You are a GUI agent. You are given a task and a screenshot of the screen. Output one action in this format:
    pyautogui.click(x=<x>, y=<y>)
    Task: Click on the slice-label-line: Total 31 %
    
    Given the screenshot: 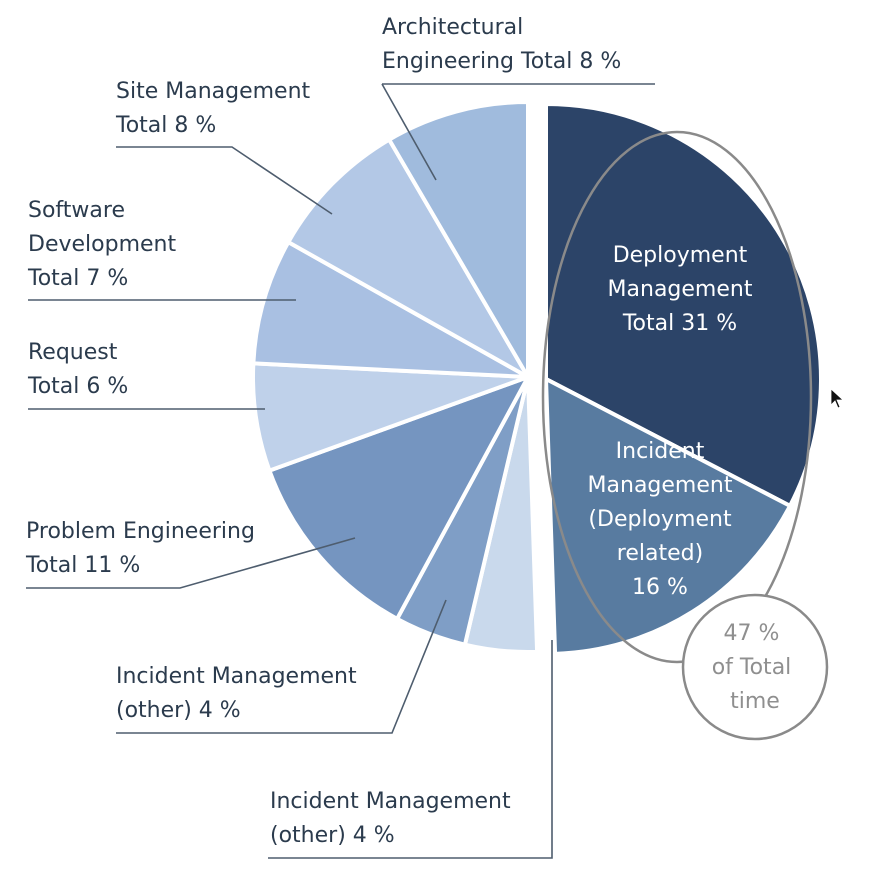 What is the action you would take?
    pyautogui.click(x=679, y=323)
    